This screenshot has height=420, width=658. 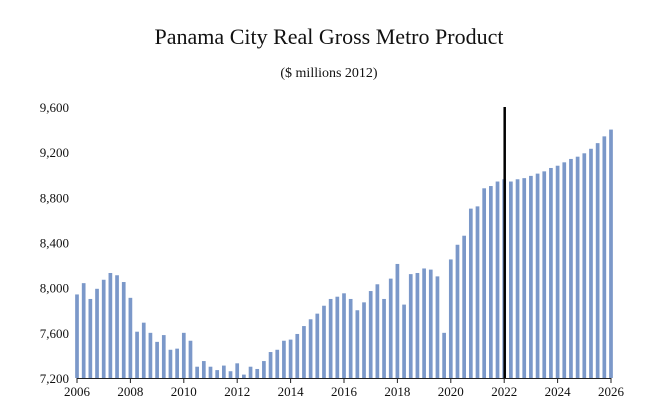 I want to click on y-tick-label: 7,600, so click(x=54, y=333).